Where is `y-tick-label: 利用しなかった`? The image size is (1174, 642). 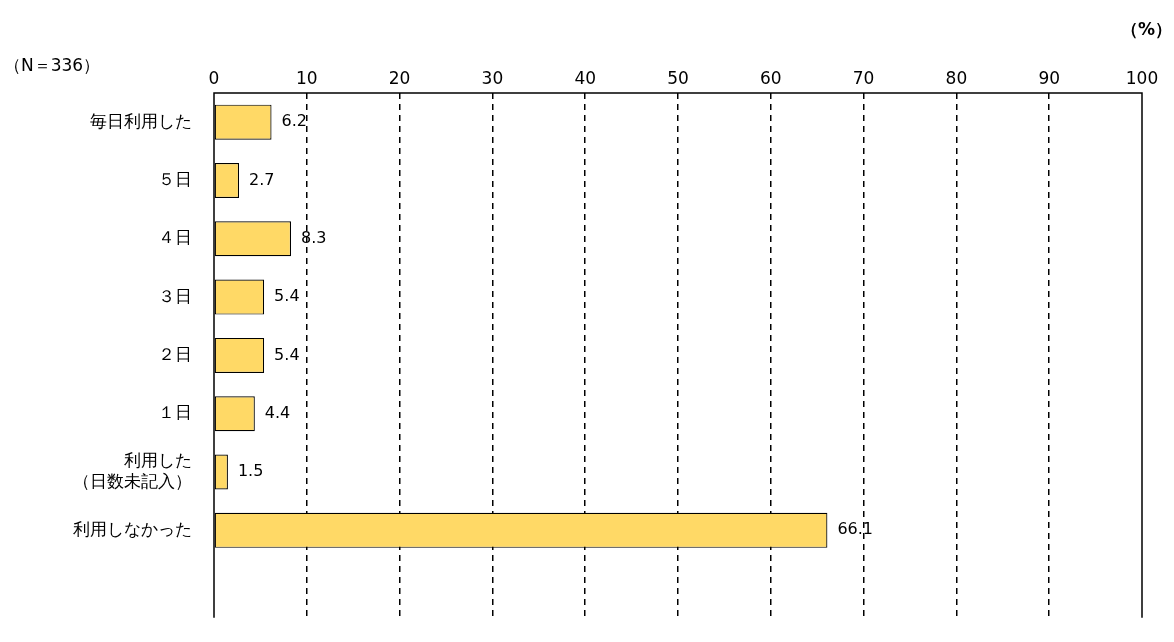
y-tick-label: 利用しなかった is located at coordinates (132, 528).